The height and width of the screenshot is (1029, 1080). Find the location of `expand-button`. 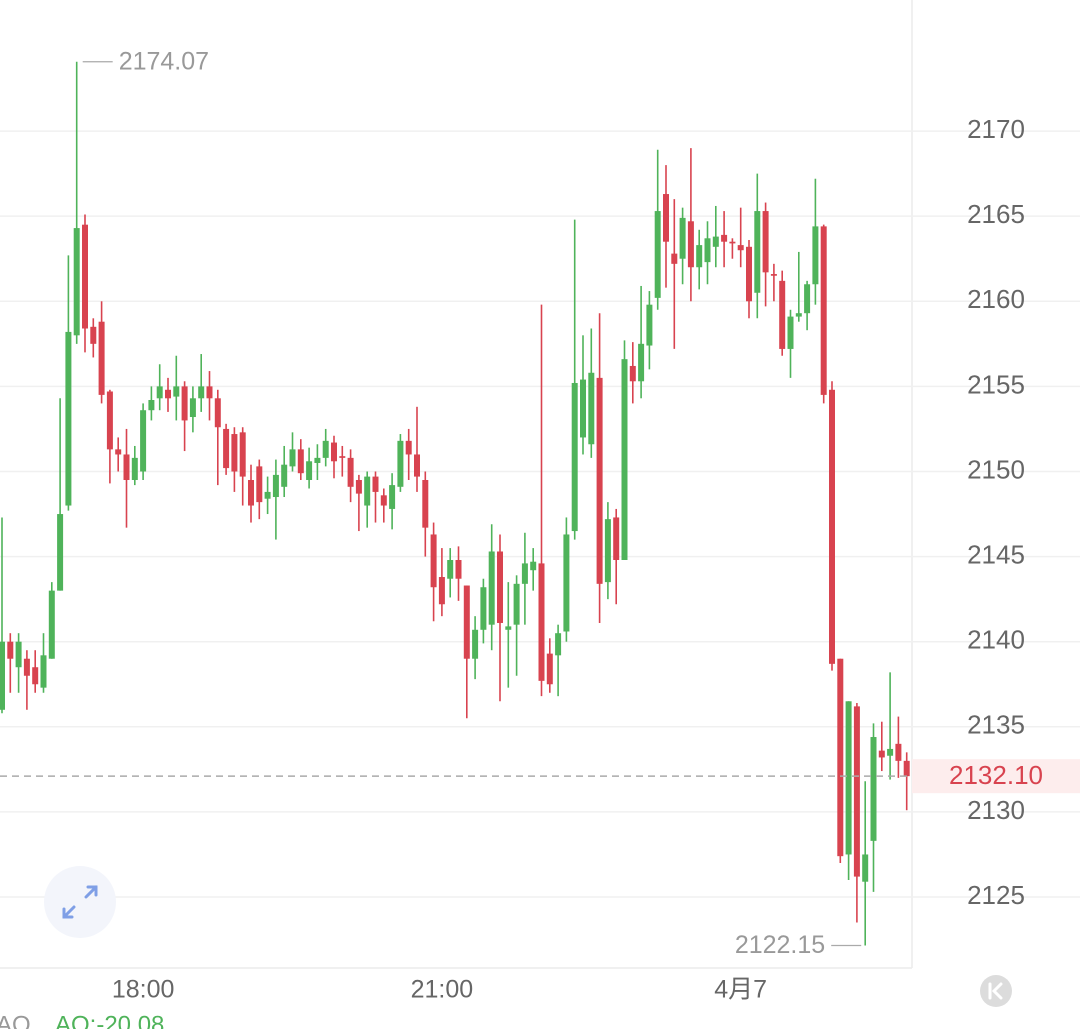

expand-button is located at coordinates (80, 902).